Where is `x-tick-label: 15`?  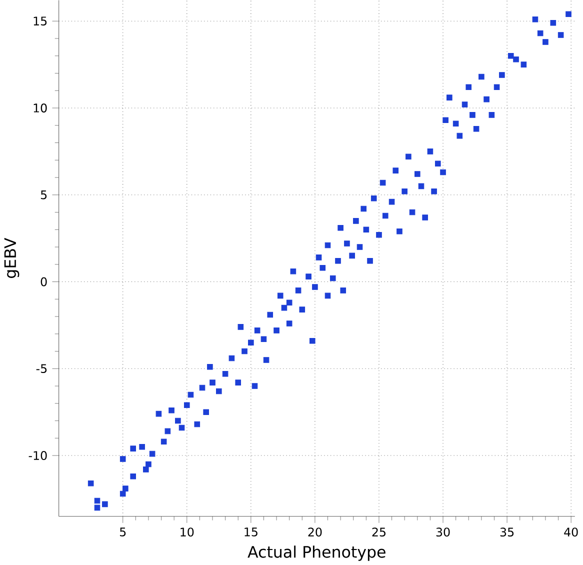
x-tick-label: 15 is located at coordinates (251, 531).